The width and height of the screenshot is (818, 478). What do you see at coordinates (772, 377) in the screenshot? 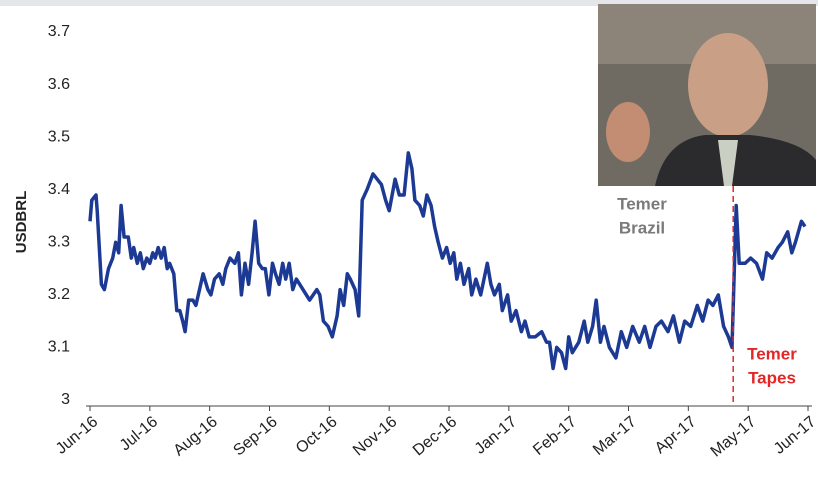
I see `annotation: Tapes` at bounding box center [772, 377].